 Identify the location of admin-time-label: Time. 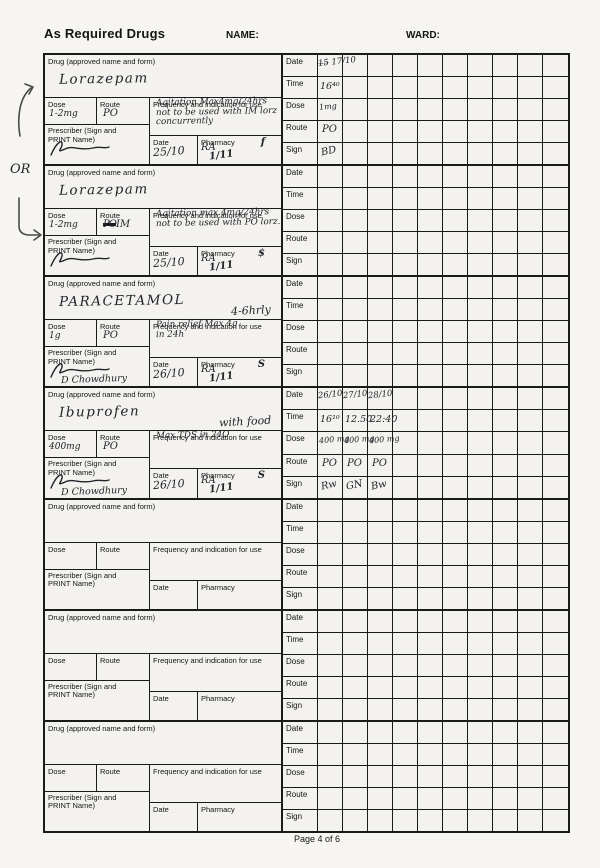
(300, 310).